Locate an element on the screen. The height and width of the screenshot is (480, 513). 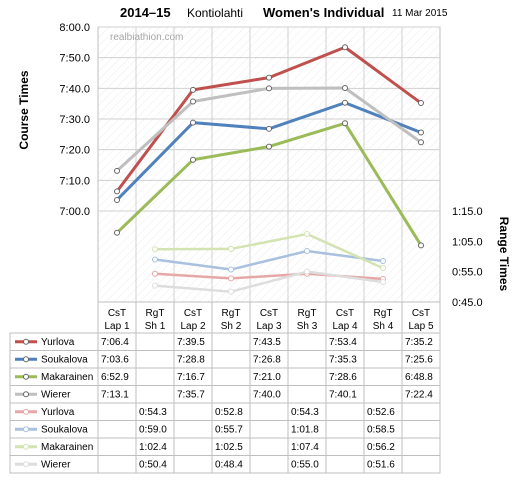
table-cell-value: 7:53.4 is located at coordinates (343, 342).